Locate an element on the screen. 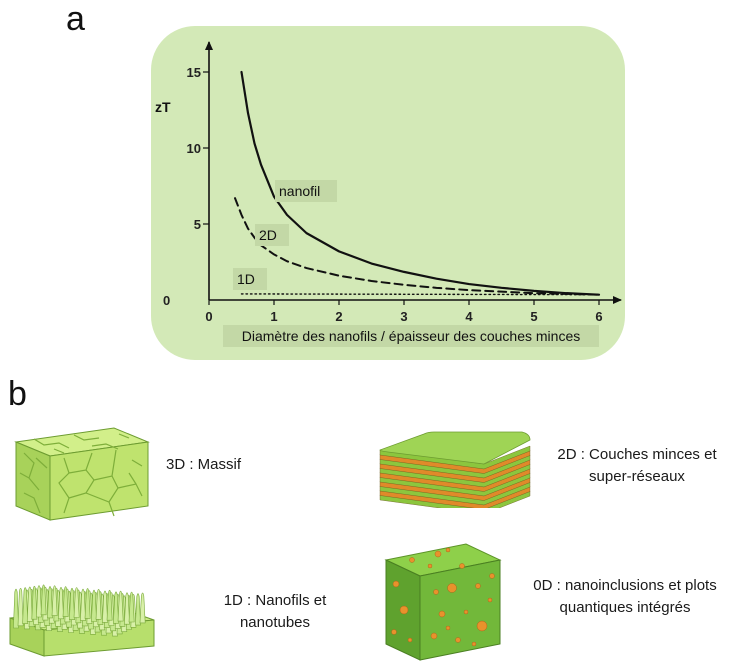 The width and height of the screenshot is (740, 664). layered-stack-icon is located at coordinates (455, 469).